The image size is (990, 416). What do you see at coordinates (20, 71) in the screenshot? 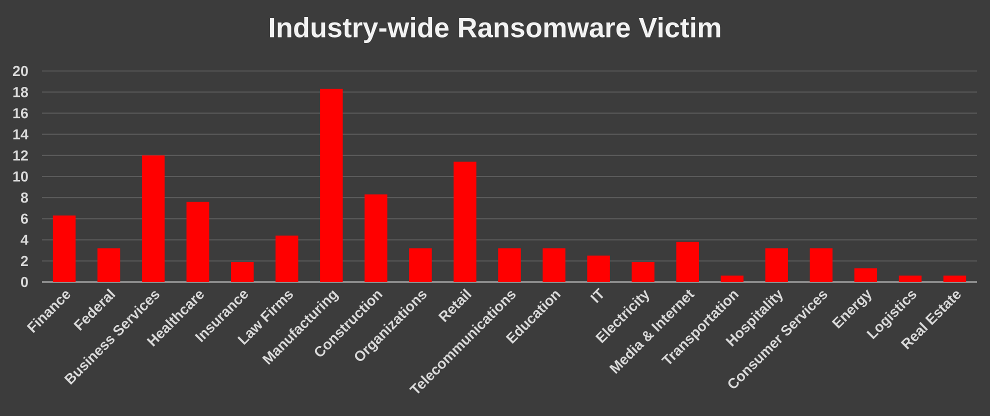
I see `y-tick-label: 20` at bounding box center [20, 71].